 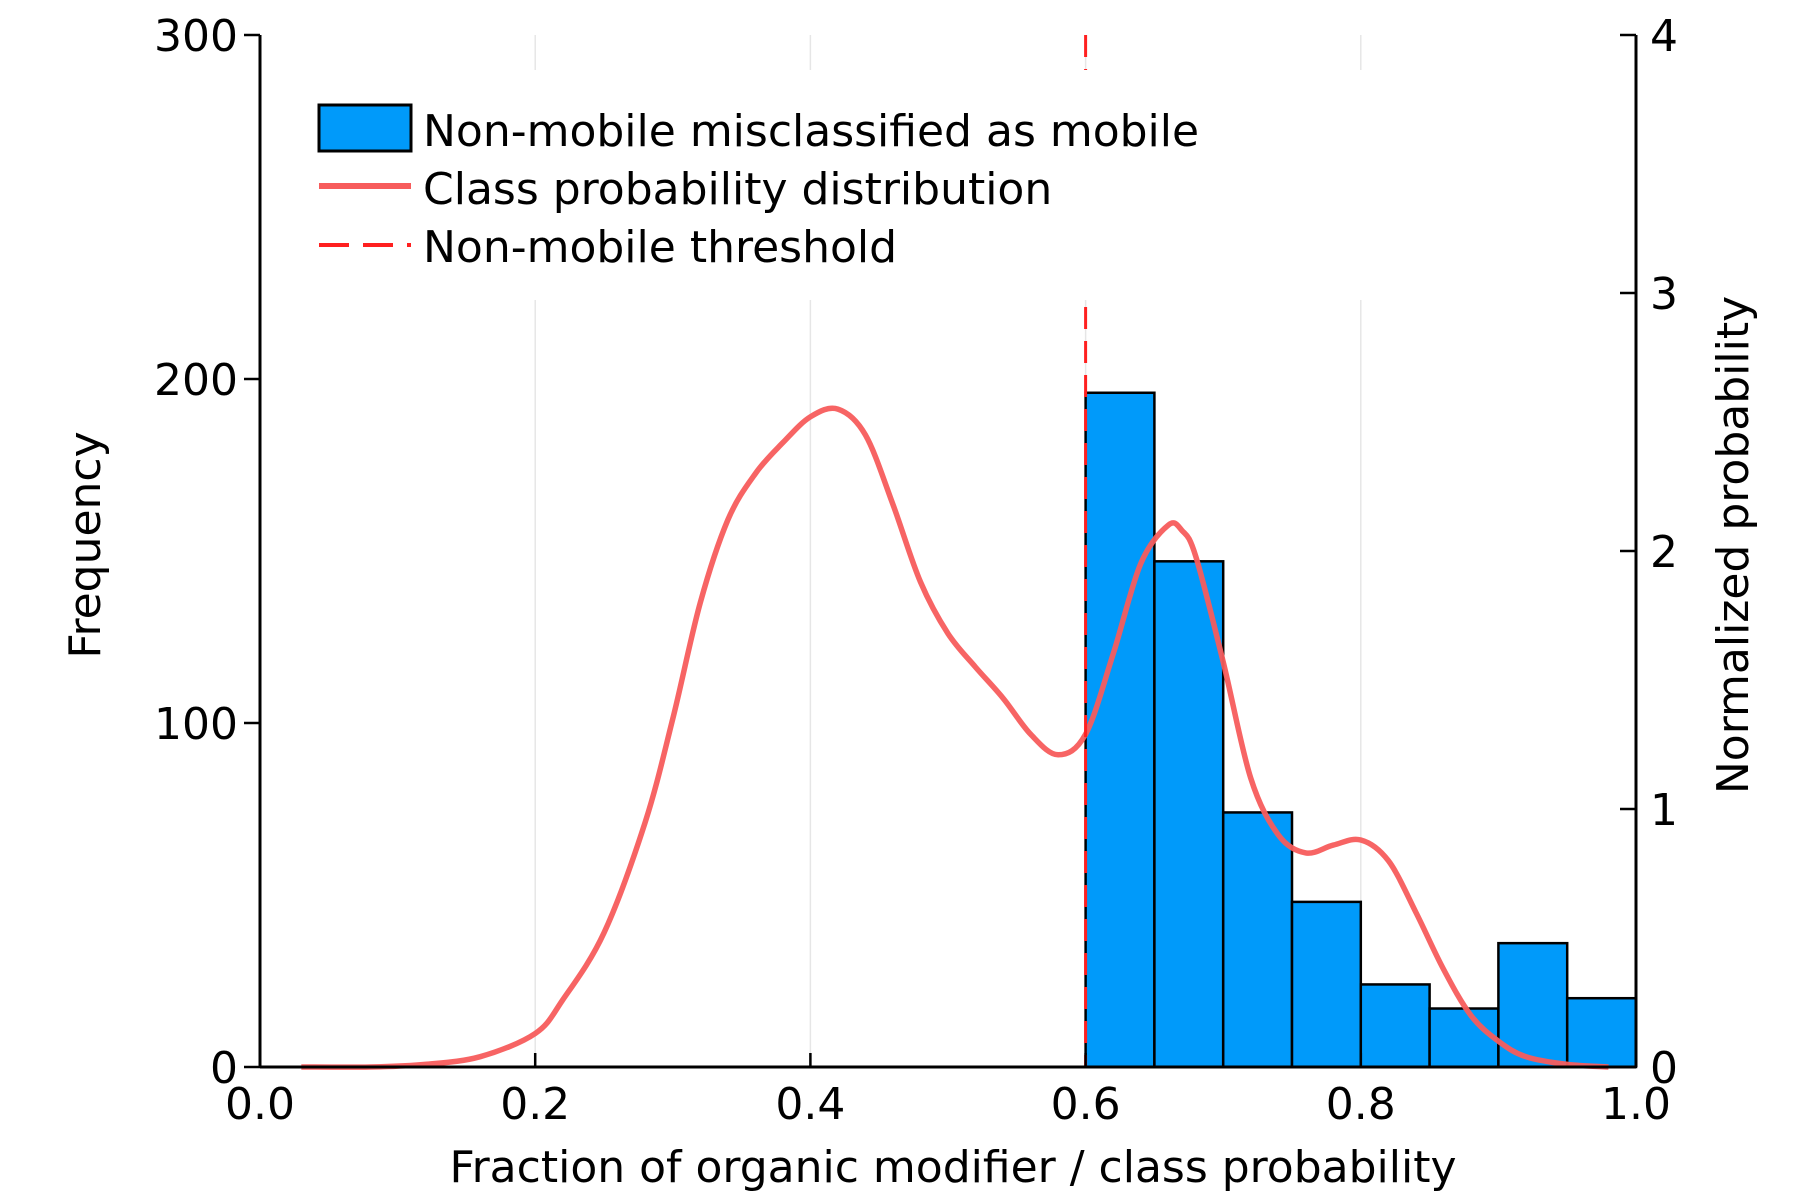 I want to click on y2-tick-label: 3, so click(x=1664, y=294).